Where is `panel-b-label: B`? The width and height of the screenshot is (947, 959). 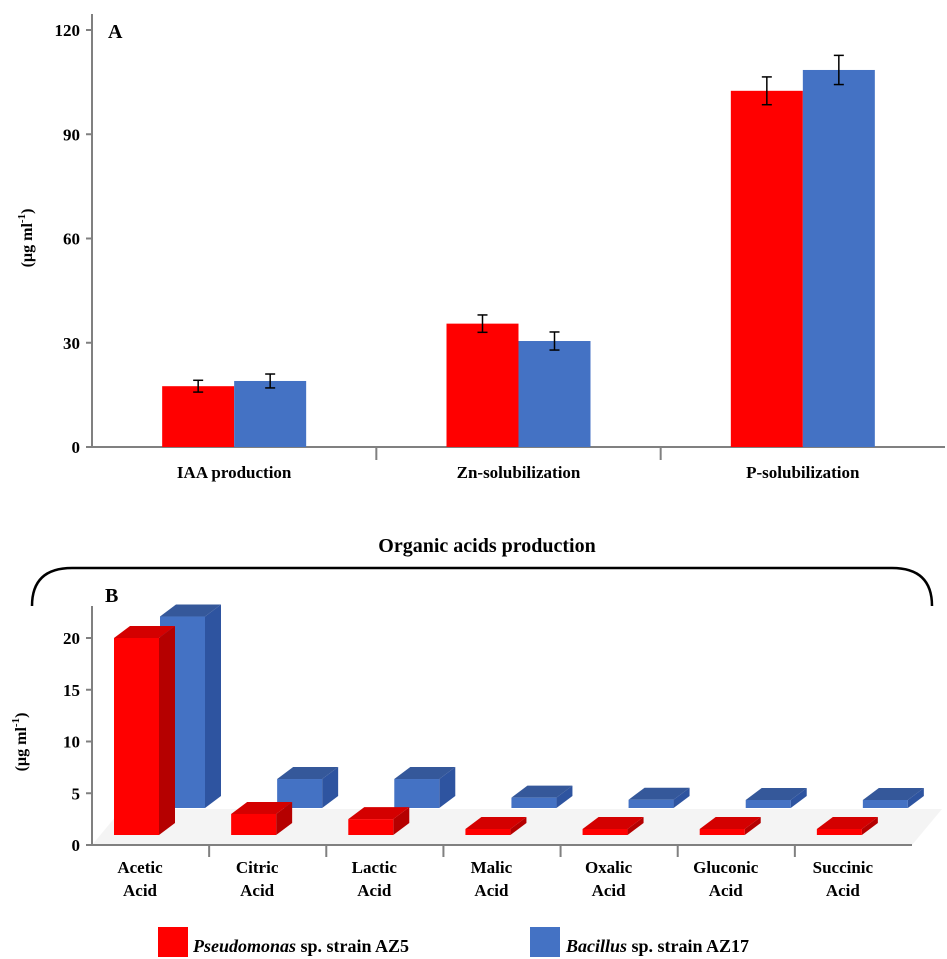 panel-b-label: B is located at coordinates (111, 596).